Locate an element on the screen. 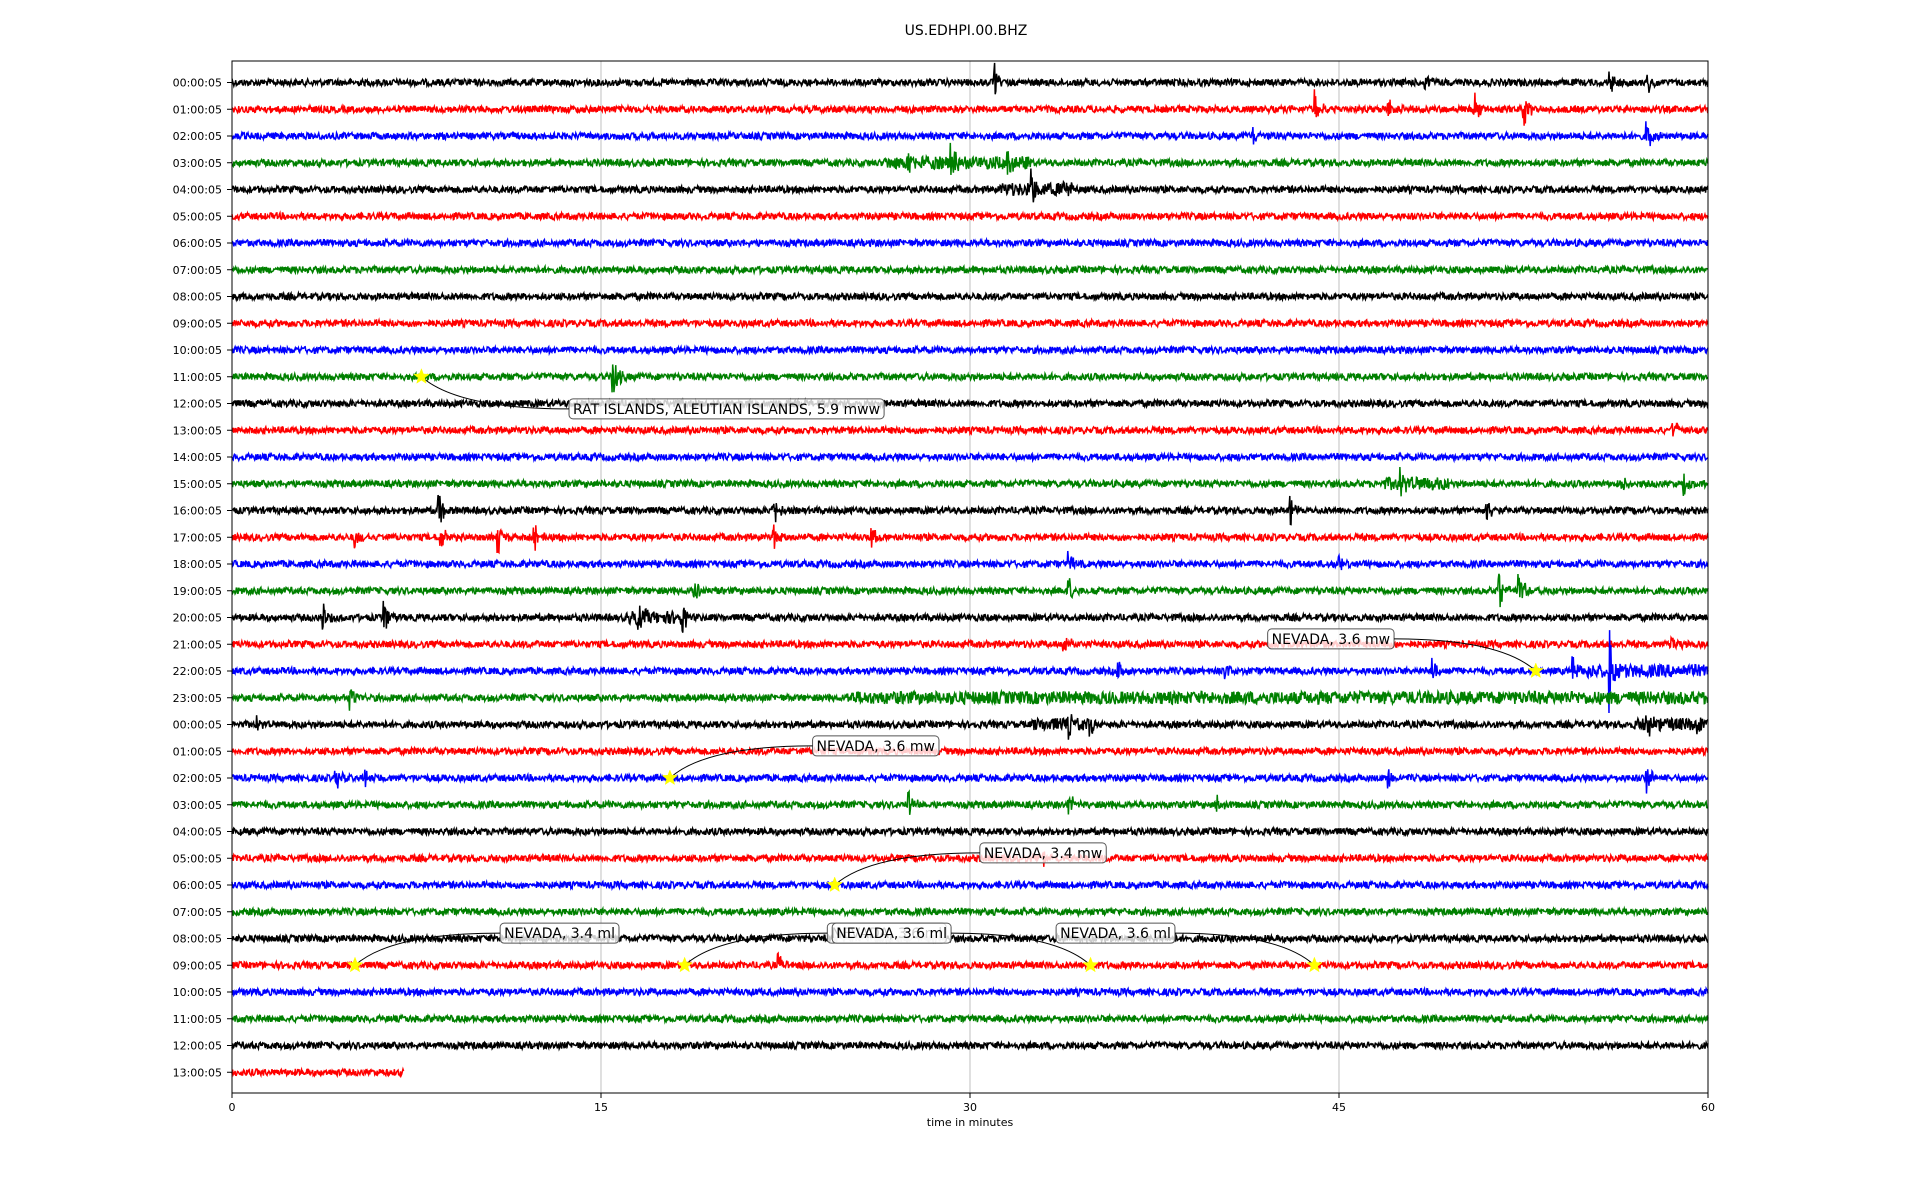 The width and height of the screenshot is (1920, 1200). x-tick-label: 15 is located at coordinates (601, 1107).